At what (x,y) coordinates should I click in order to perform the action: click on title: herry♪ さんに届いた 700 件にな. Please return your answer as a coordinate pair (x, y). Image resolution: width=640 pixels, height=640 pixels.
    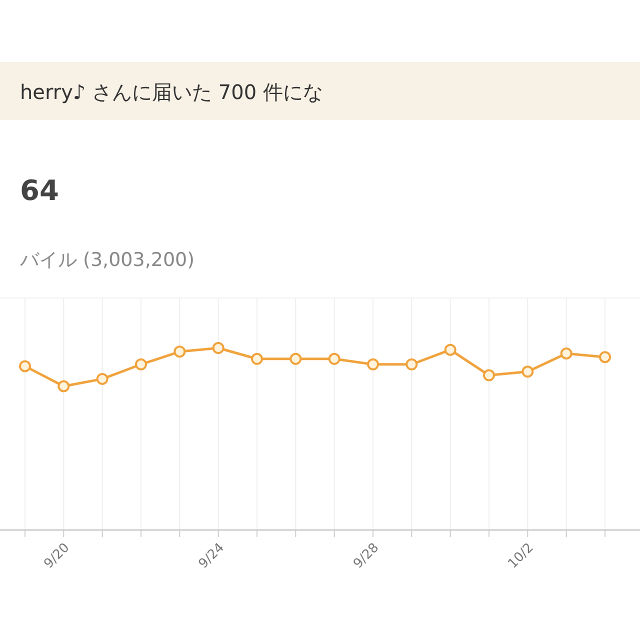
    Looking at the image, I should click on (171, 92).